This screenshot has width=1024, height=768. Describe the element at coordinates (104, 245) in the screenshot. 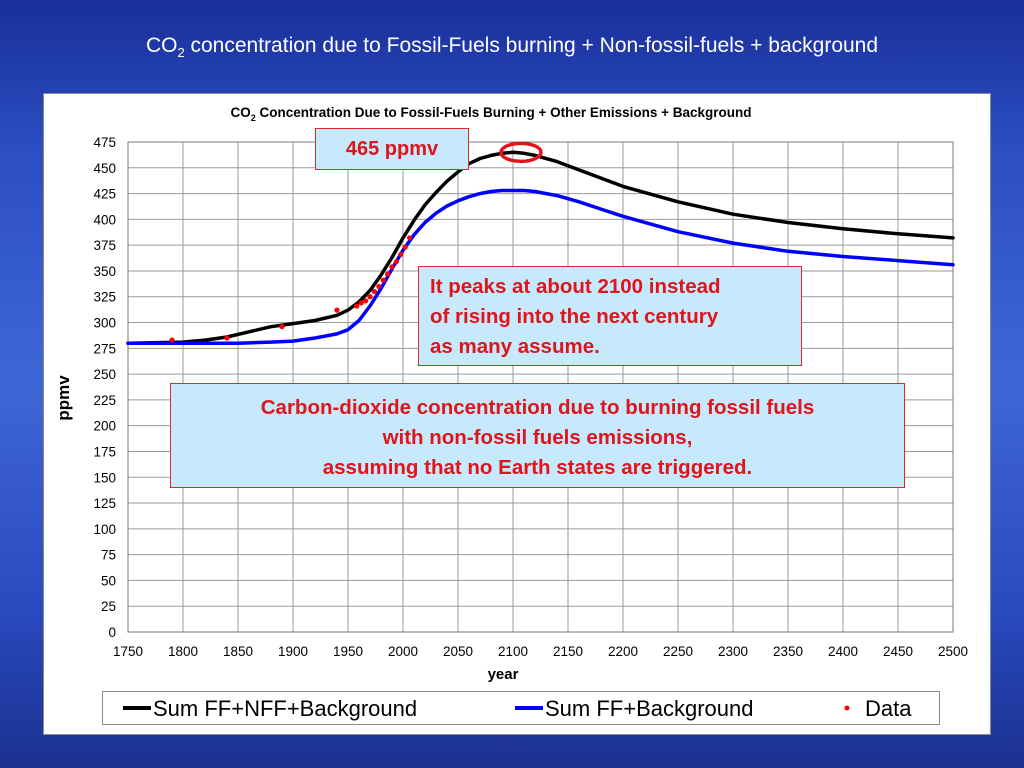

I see `y-tick-label: 375` at that location.